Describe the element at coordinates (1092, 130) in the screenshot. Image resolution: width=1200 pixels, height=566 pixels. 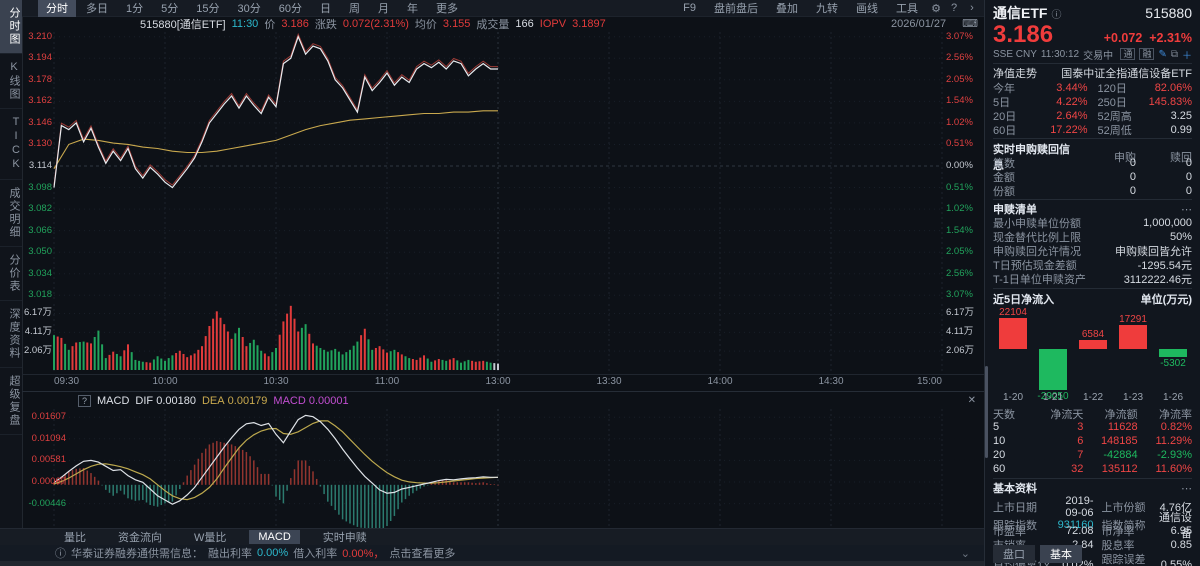
I see `return-row: 60日 17.22% 52周低 0.99` at that location.